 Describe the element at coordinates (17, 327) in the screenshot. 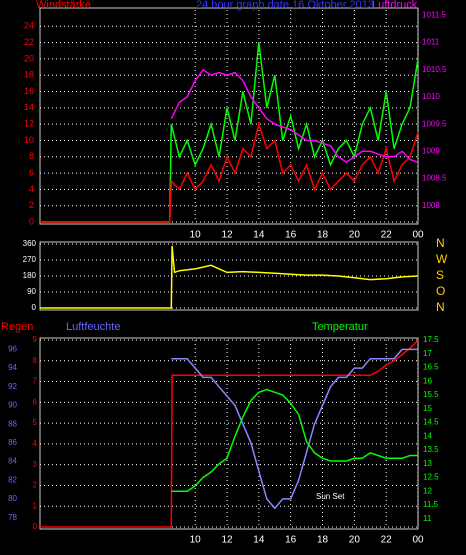

I see `ylabel: Regen` at that location.